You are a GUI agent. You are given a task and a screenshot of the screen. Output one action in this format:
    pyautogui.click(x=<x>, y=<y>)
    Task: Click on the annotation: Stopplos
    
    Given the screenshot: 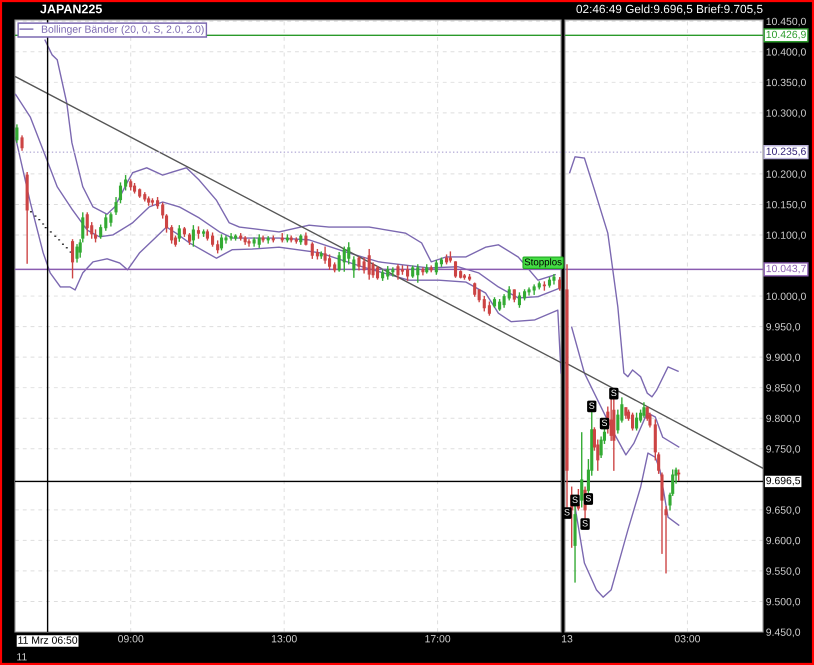 What is the action you would take?
    pyautogui.click(x=543, y=263)
    